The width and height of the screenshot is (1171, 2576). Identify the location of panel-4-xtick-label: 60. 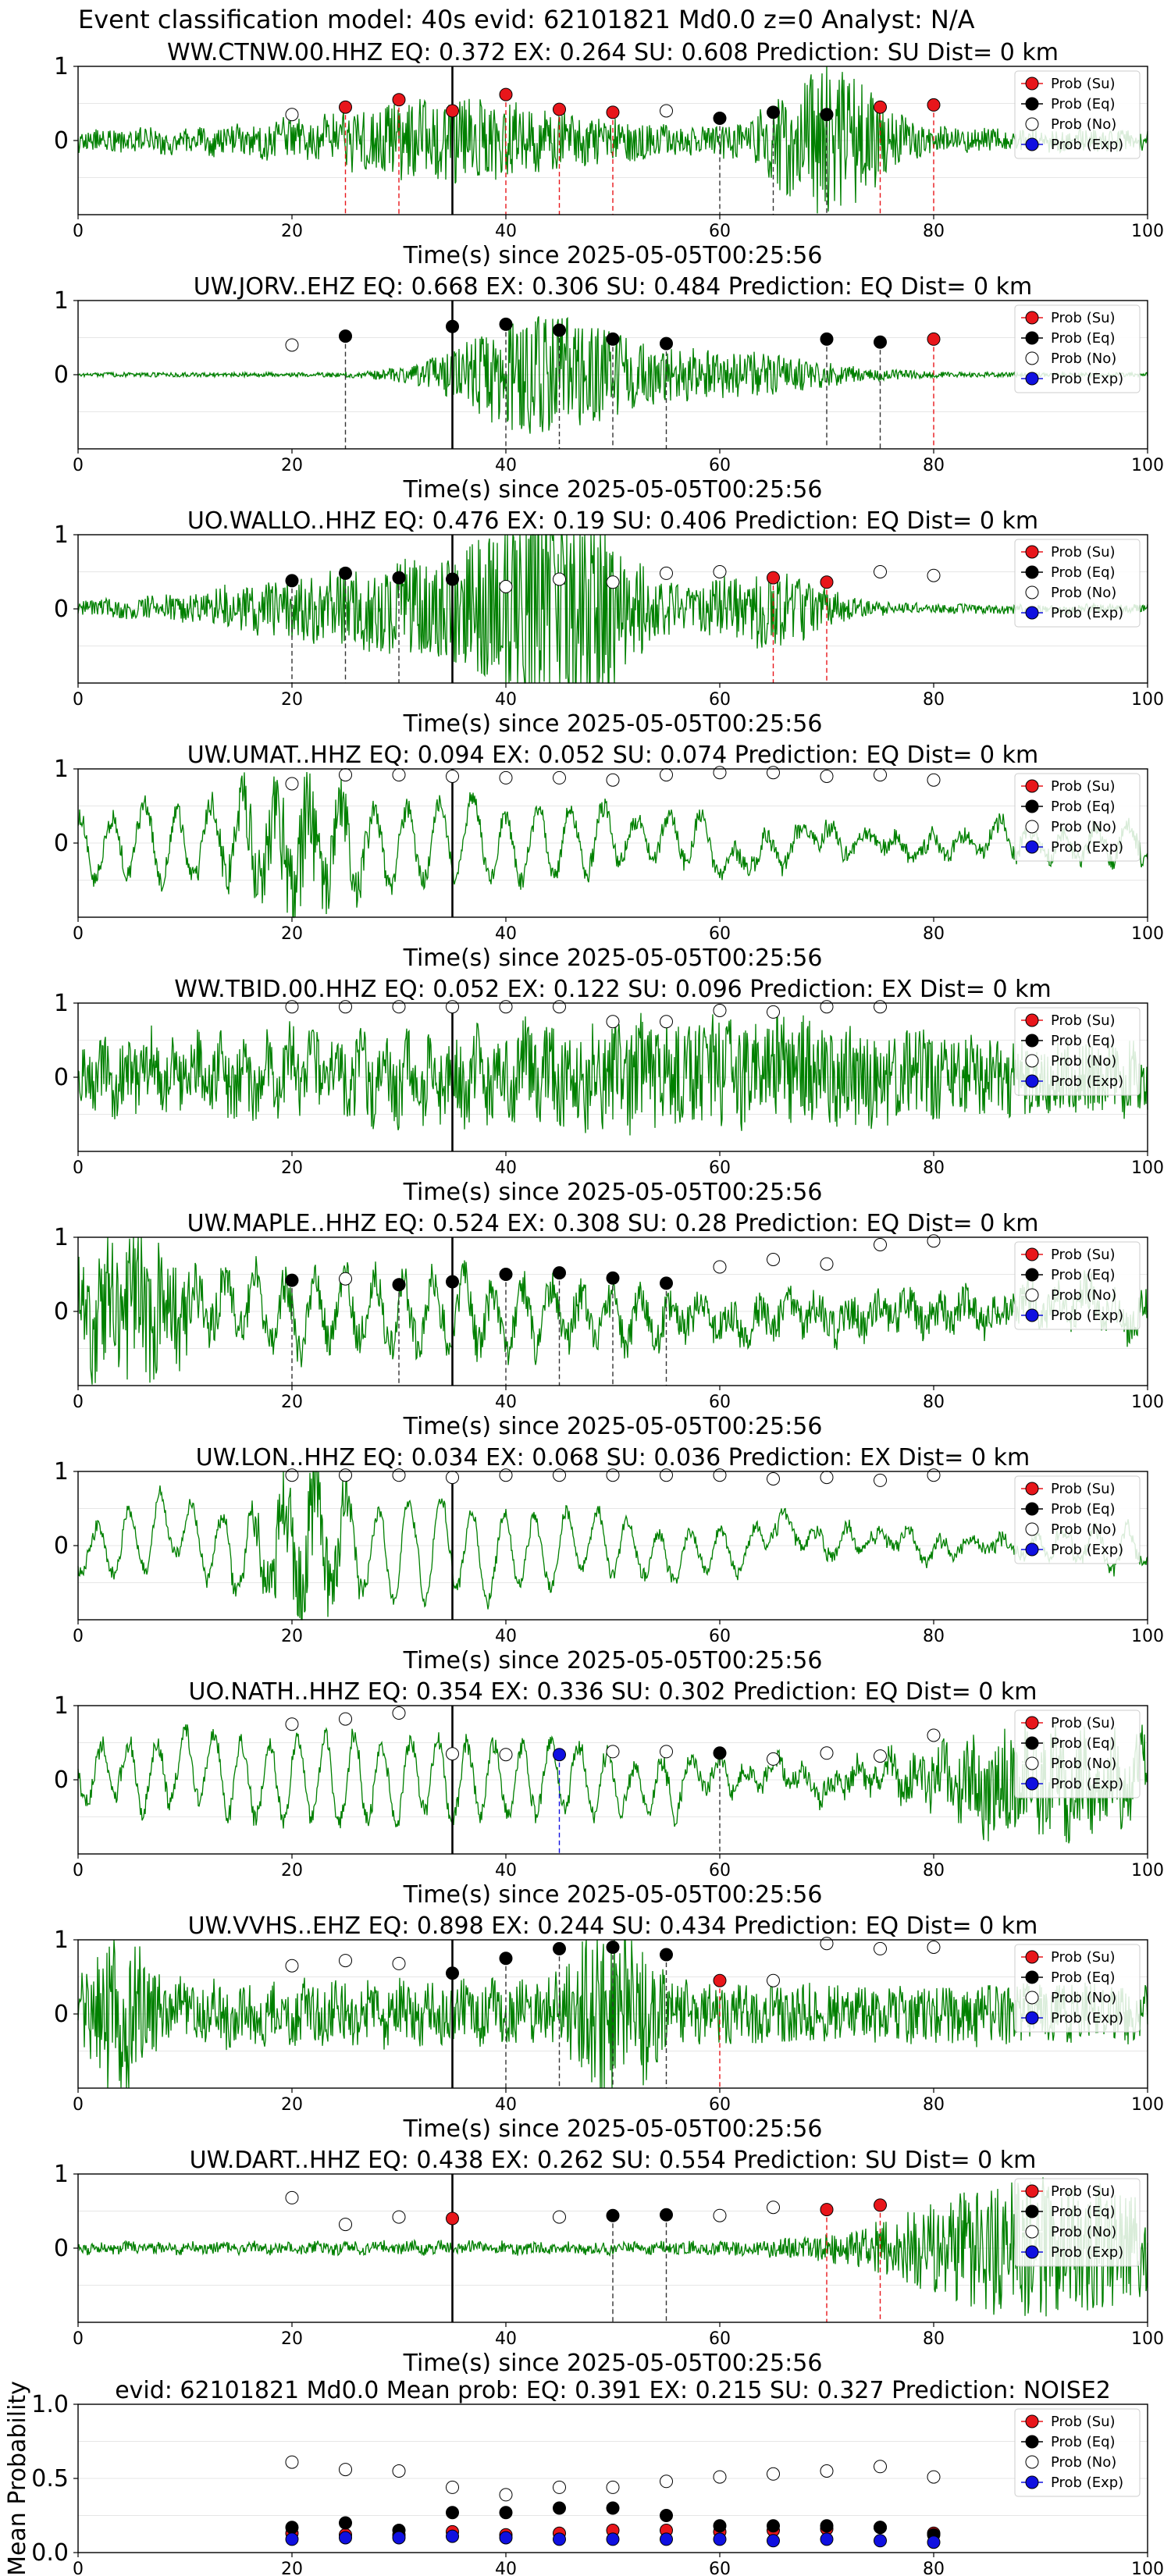
(720, 934).